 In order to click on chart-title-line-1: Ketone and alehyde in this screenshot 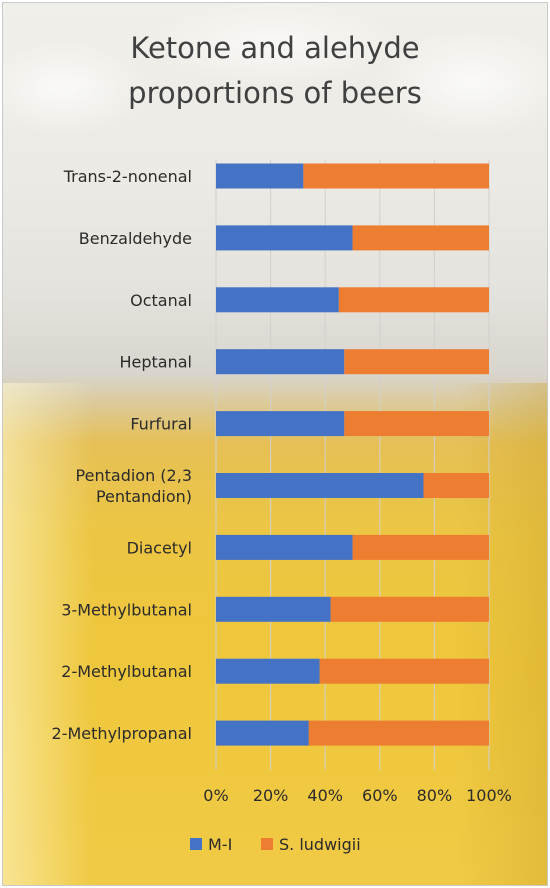, I will do `click(274, 48)`.